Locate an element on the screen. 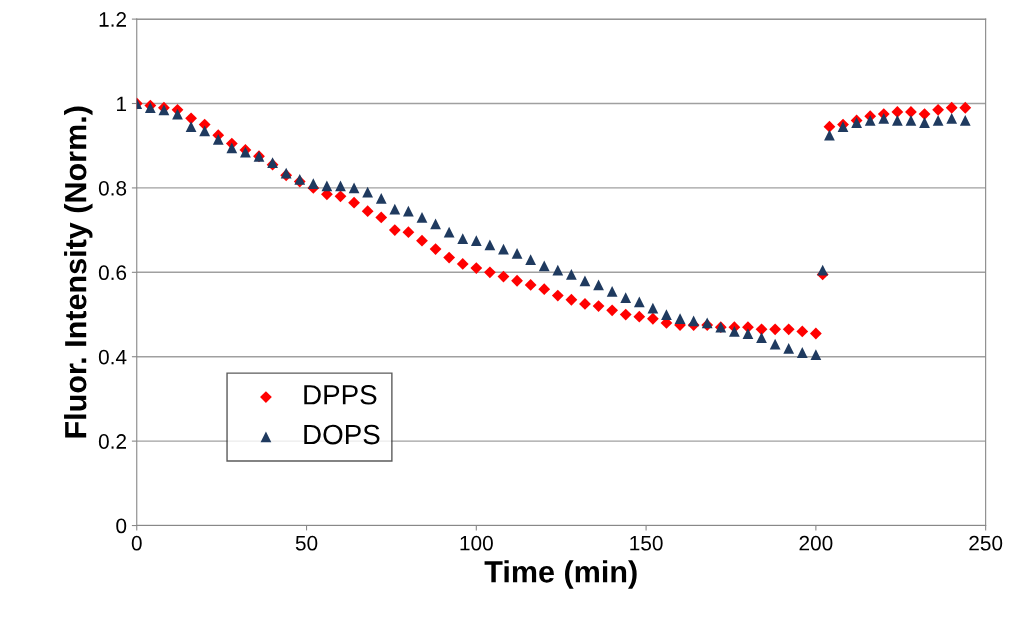 This screenshot has width=1013, height=637. y-tick-label: 0.4 is located at coordinates (112, 357).